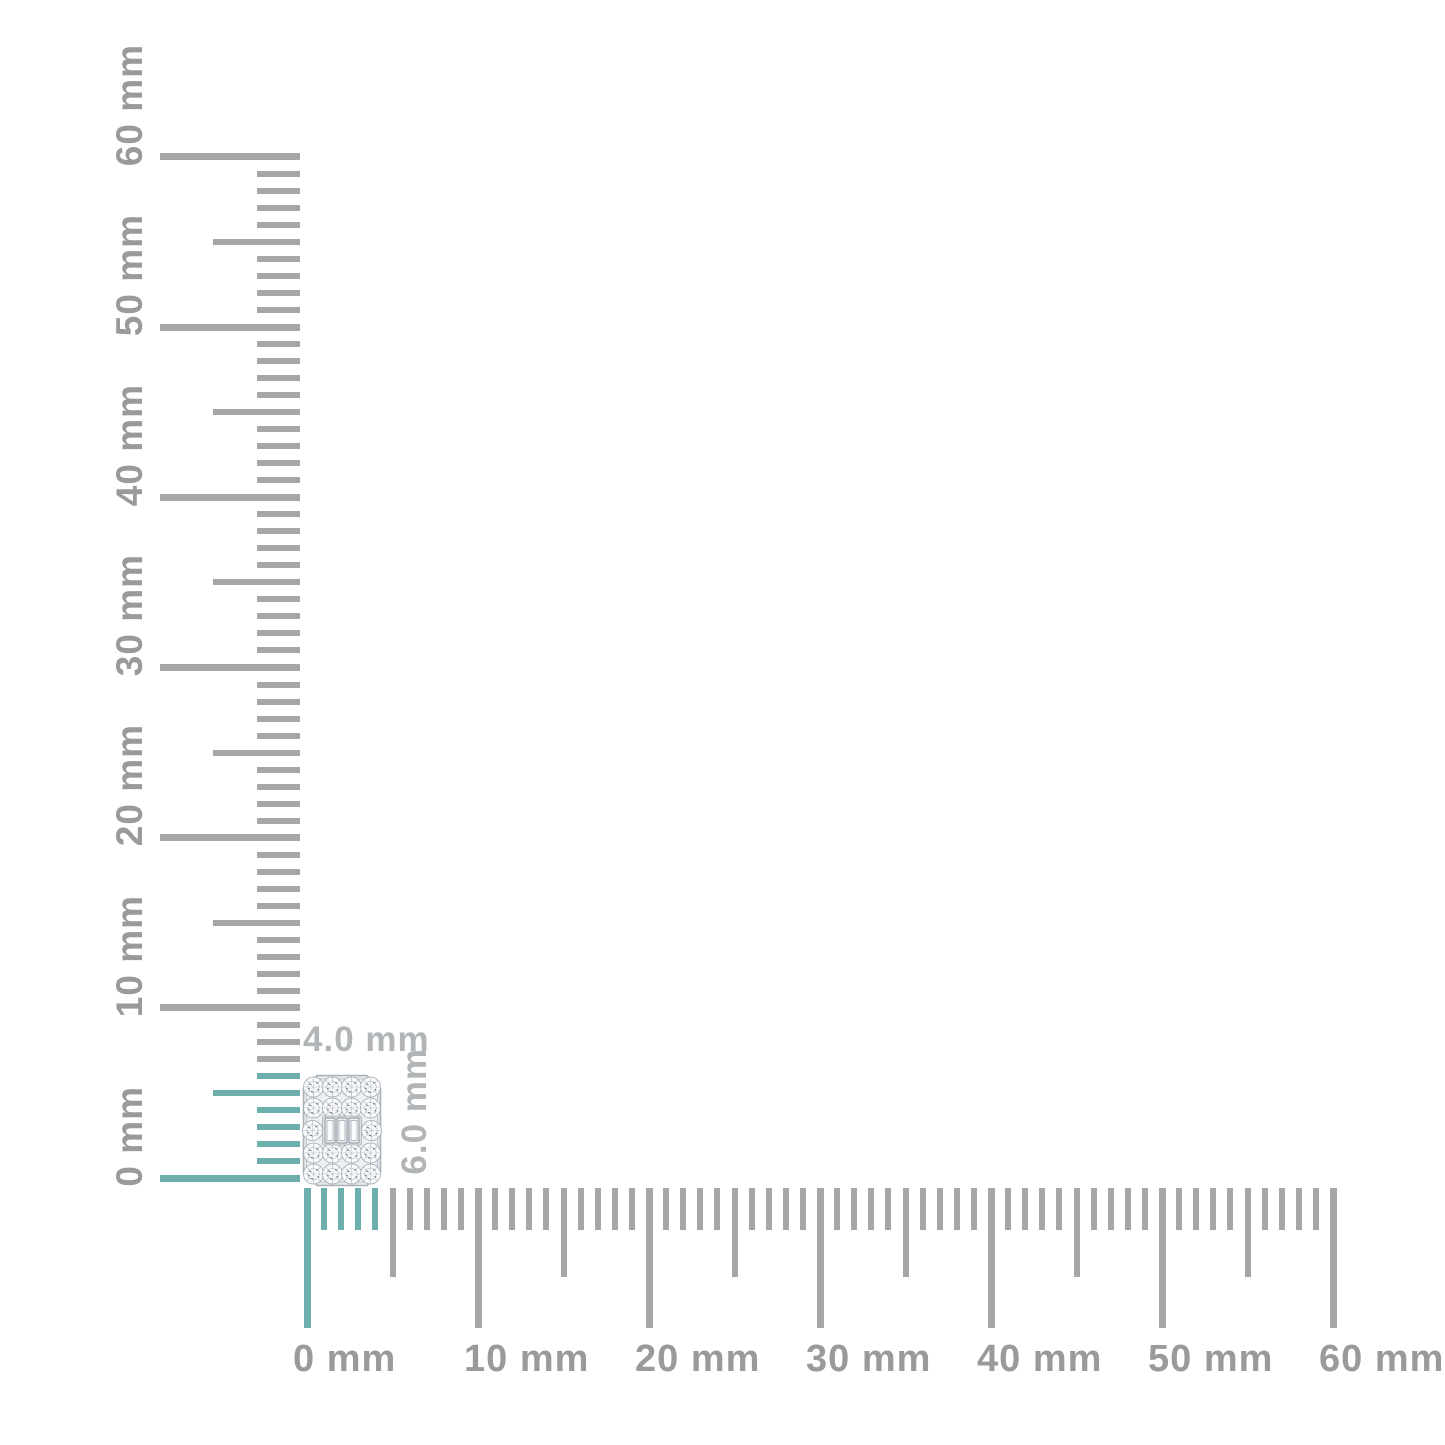  Describe the element at coordinates (278, 650) in the screenshot. I see `v-tick-31mm` at that location.